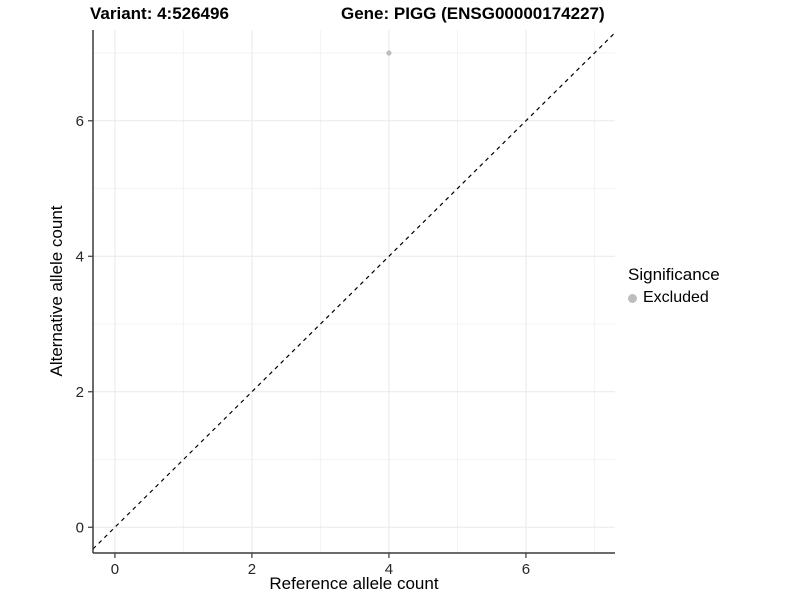  What do you see at coordinates (354, 583) in the screenshot?
I see `x-axis-label: Reference allele count` at bounding box center [354, 583].